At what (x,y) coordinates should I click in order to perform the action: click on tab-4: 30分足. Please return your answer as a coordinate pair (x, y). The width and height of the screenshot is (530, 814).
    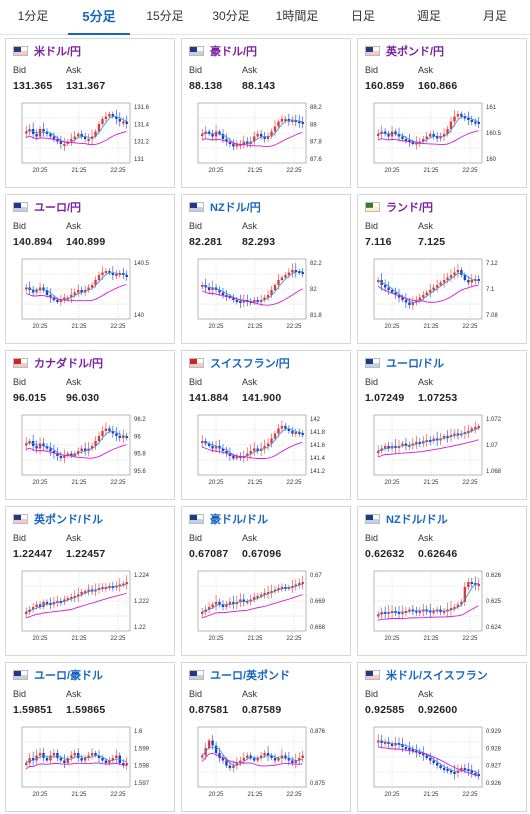
    Looking at the image, I should click on (231, 16).